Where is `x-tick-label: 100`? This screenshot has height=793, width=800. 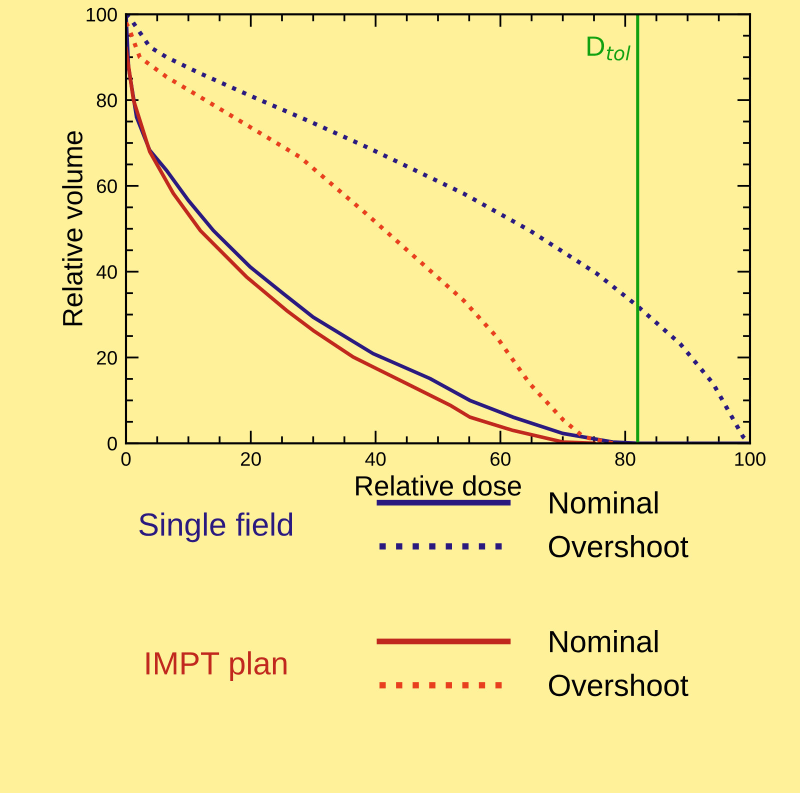 x-tick-label: 100 is located at coordinates (750, 459).